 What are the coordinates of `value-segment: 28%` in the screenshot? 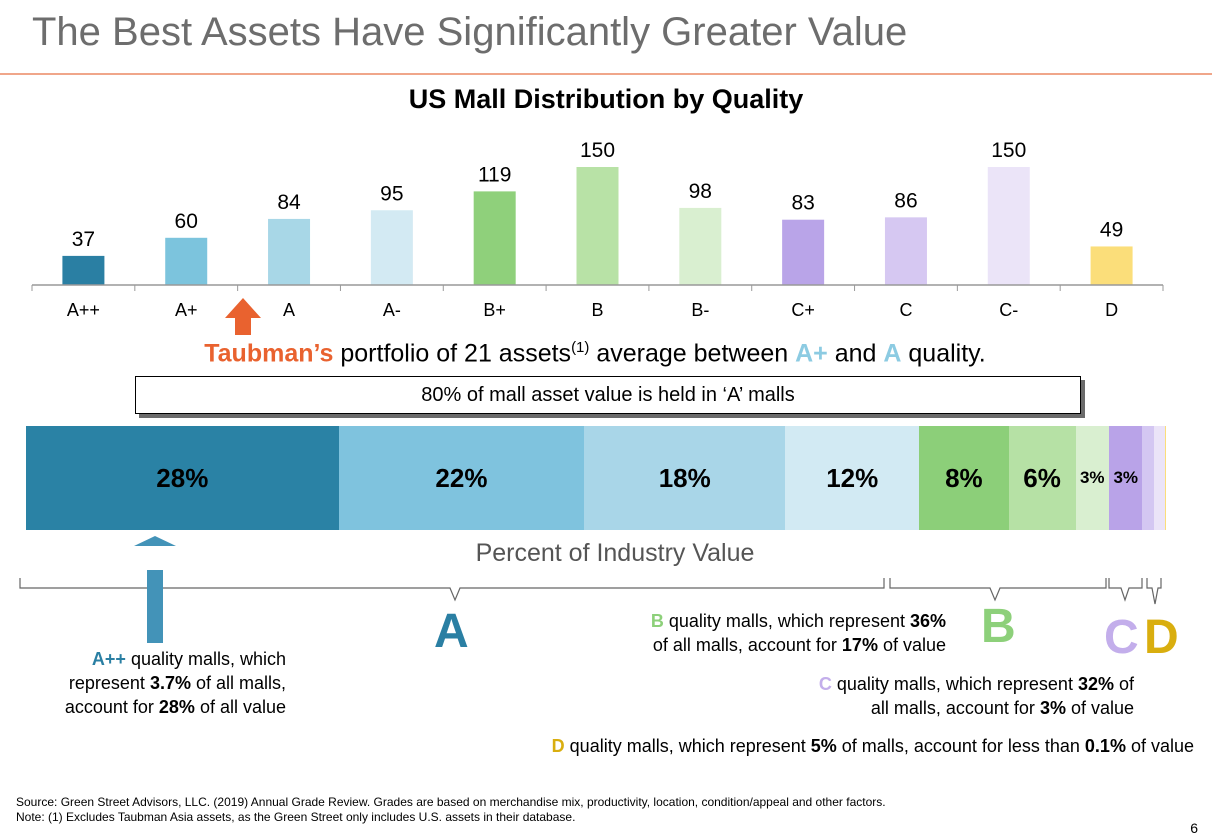 It's located at (182, 478).